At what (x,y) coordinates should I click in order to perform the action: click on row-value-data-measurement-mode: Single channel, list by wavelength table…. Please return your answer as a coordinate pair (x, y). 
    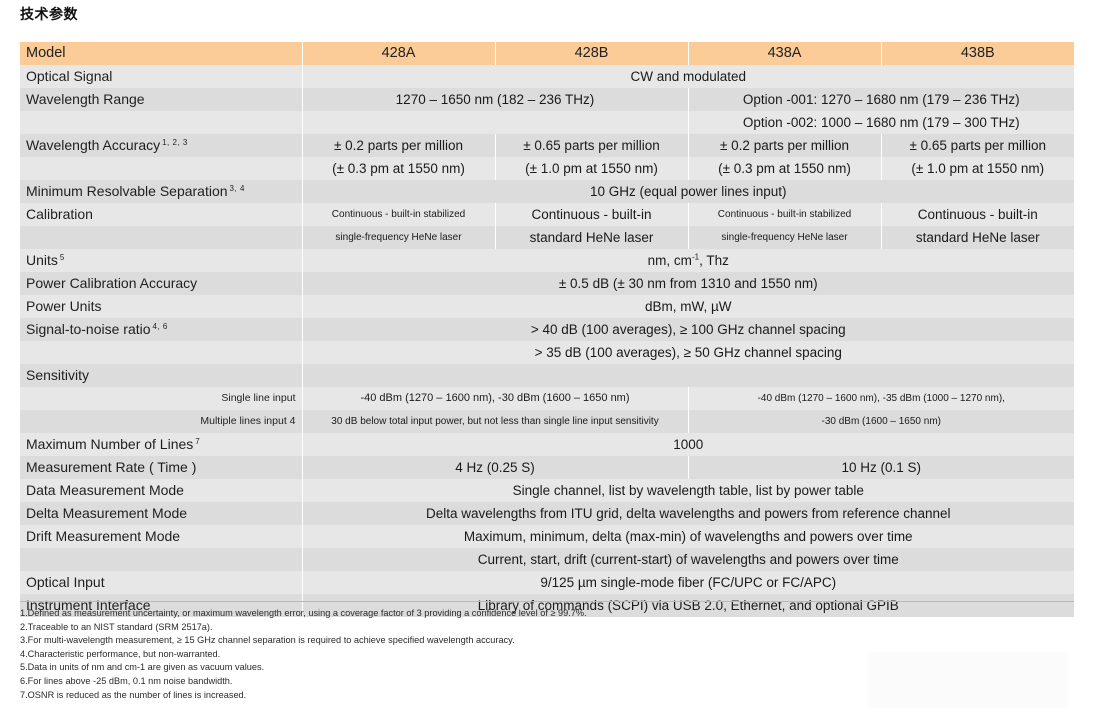
    Looking at the image, I should click on (688, 490).